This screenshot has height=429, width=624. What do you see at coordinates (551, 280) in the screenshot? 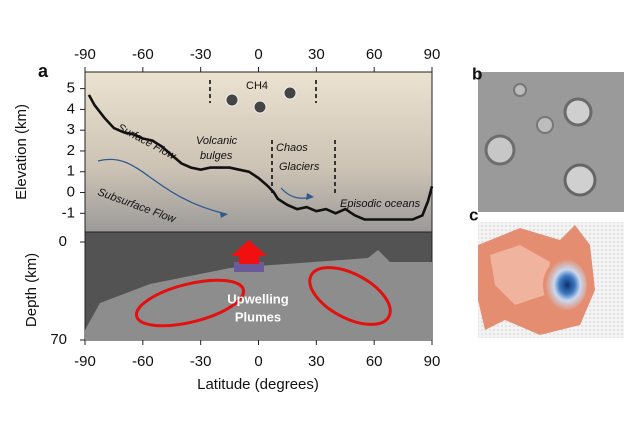
I see `panel-c-image` at bounding box center [551, 280].